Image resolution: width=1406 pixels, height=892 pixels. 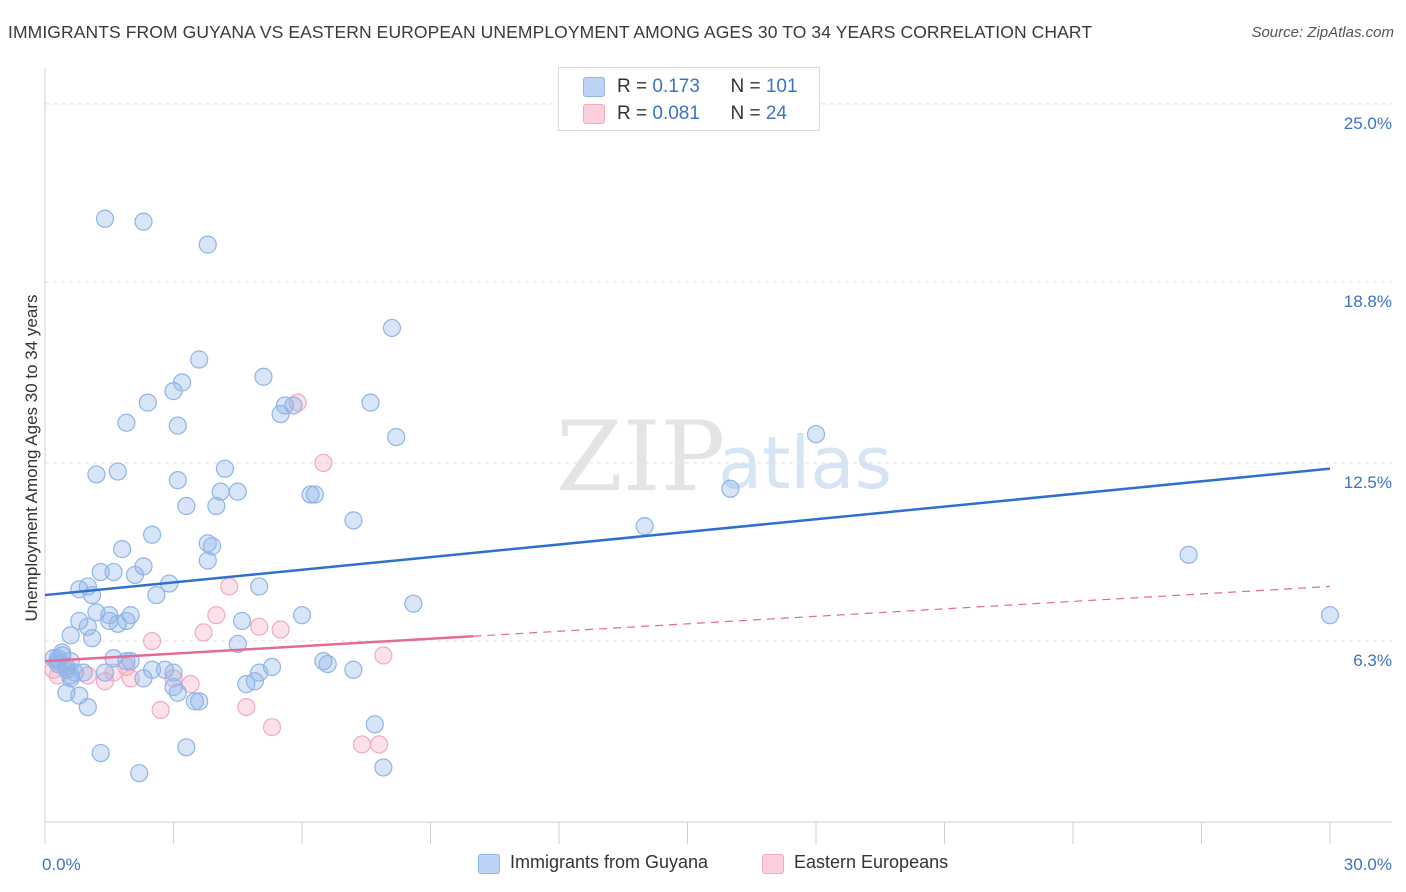 I want to click on trend-line-eastern-europeans-dashed, so click(x=902, y=611).